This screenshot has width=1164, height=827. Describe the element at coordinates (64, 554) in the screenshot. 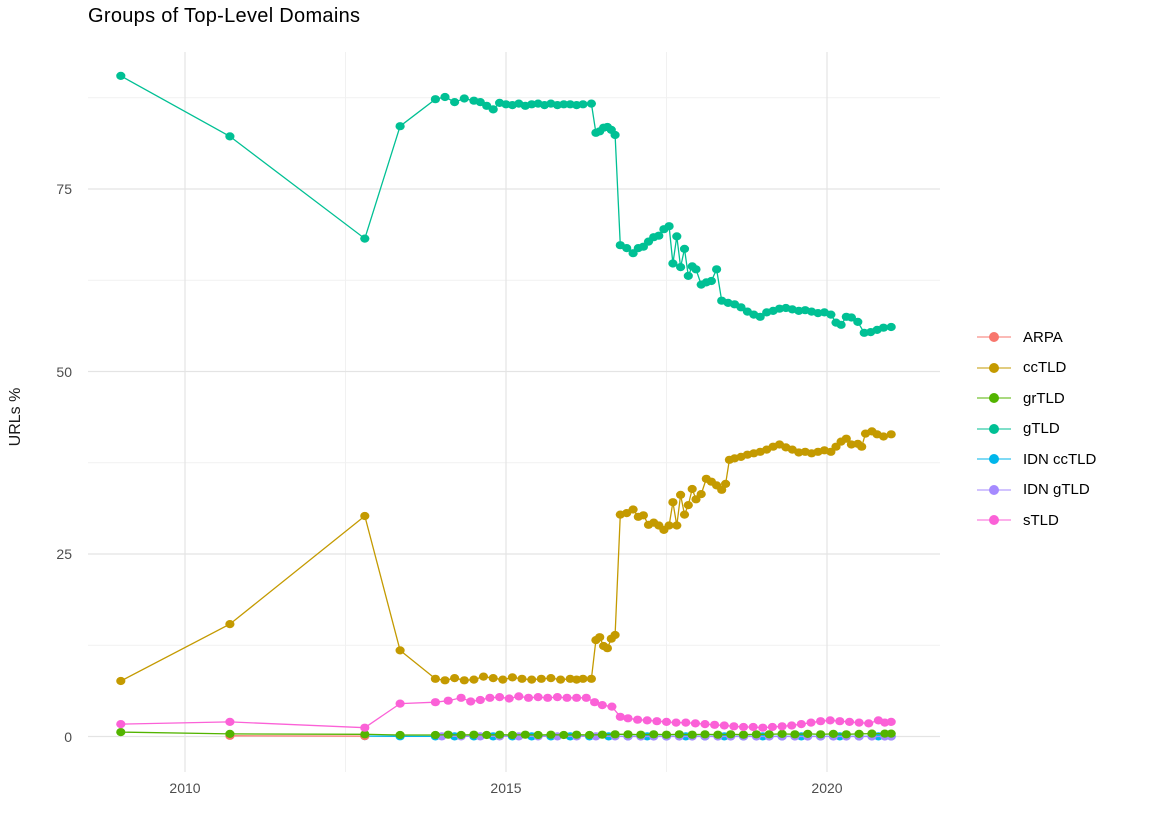

I see `y-tick-label-25: 25` at that location.